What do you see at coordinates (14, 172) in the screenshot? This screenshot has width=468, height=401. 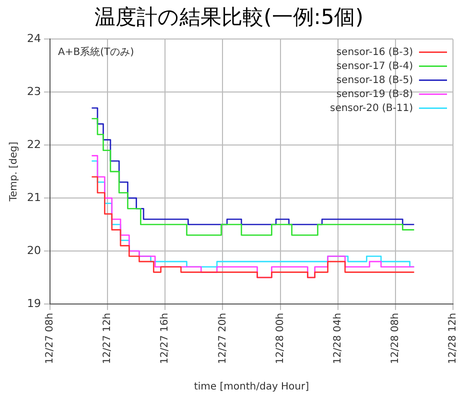 I see `y-axis-title: Temp. [deg]` at bounding box center [14, 172].